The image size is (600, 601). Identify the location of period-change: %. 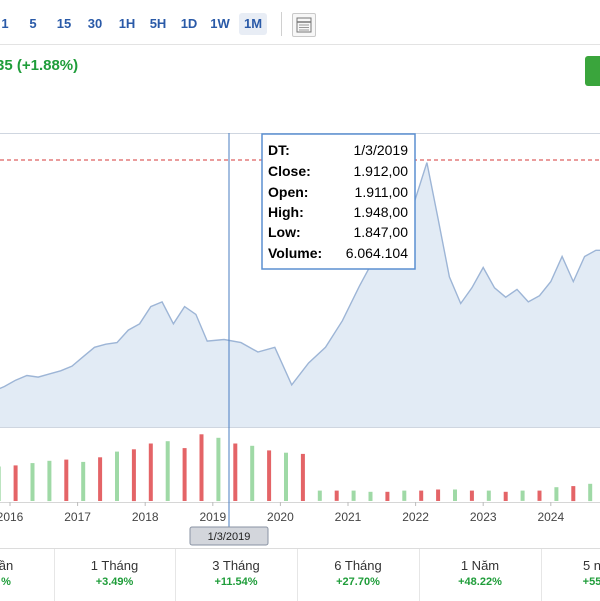
(6, 582).